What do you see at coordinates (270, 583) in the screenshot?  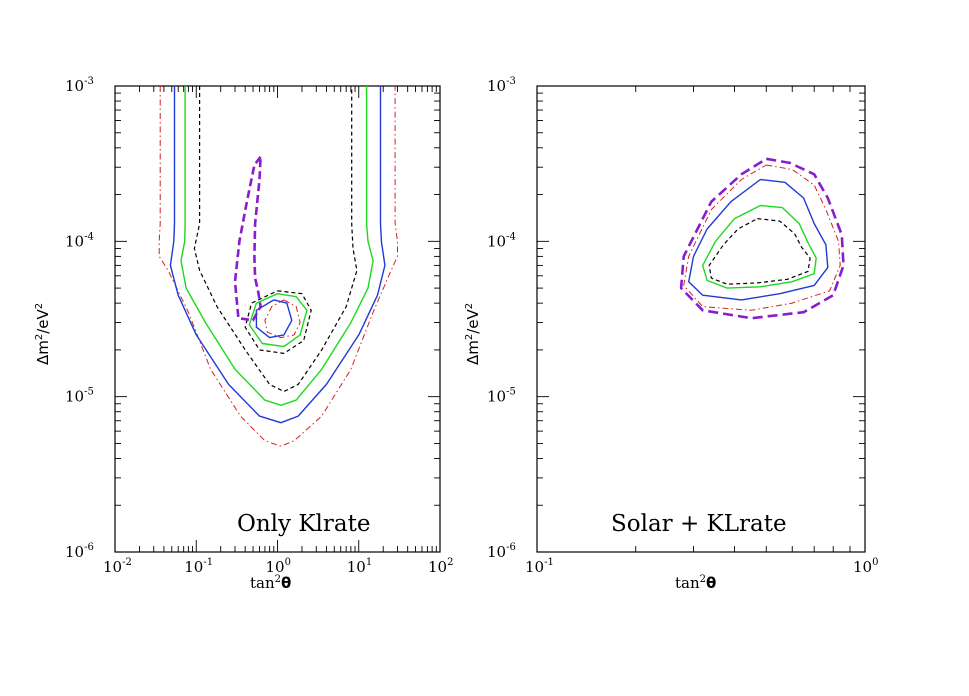 I see `left-x-axis-label: tan2θ` at bounding box center [270, 583].